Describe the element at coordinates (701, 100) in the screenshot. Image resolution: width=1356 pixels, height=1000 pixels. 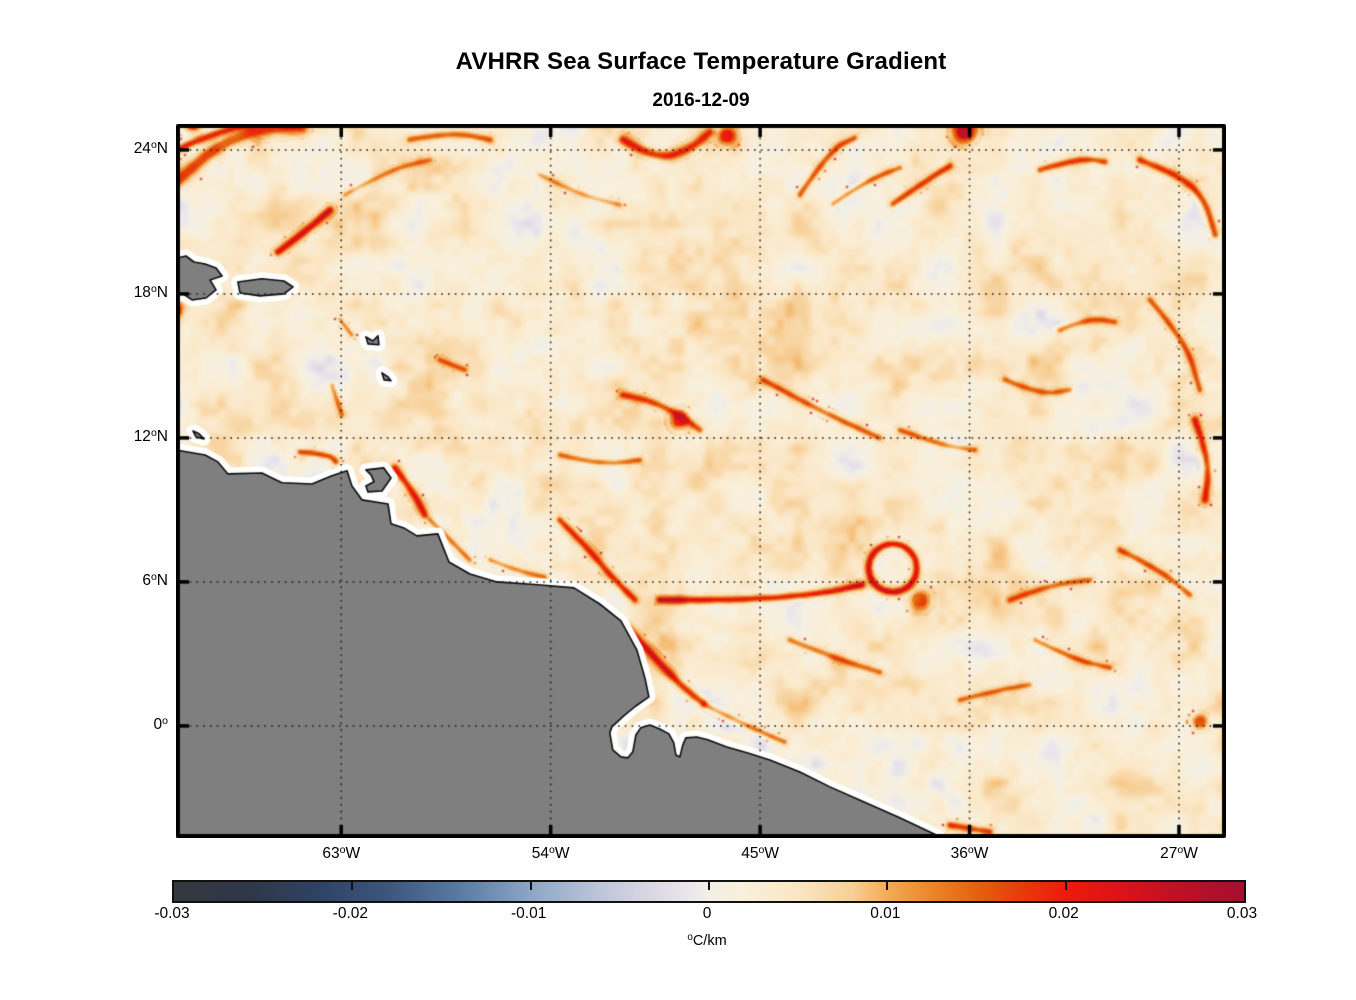
I see `figure-subtitle: 2016-12-09` at that location.